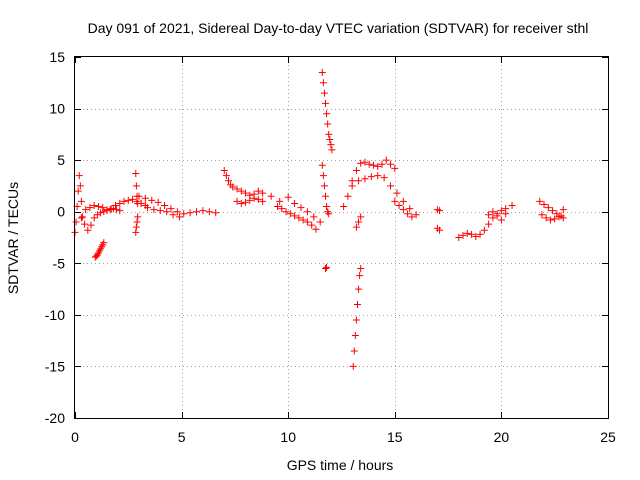  What do you see at coordinates (13, 238) in the screenshot?
I see `y-axis-label: SDTVAR / TECUs` at bounding box center [13, 238].